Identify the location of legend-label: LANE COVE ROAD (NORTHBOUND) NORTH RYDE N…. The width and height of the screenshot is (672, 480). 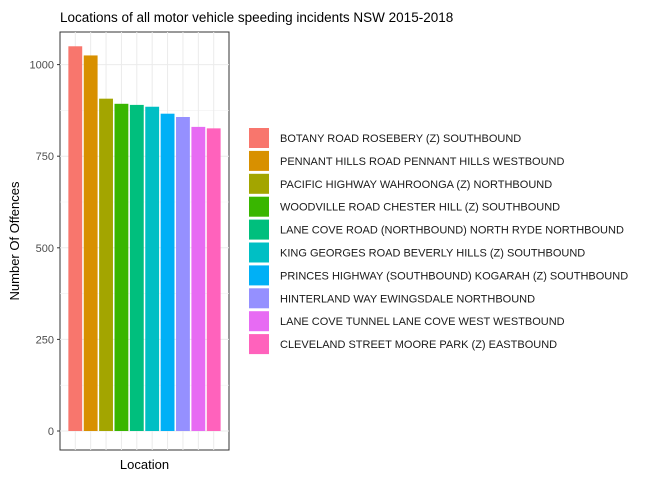
(452, 231).